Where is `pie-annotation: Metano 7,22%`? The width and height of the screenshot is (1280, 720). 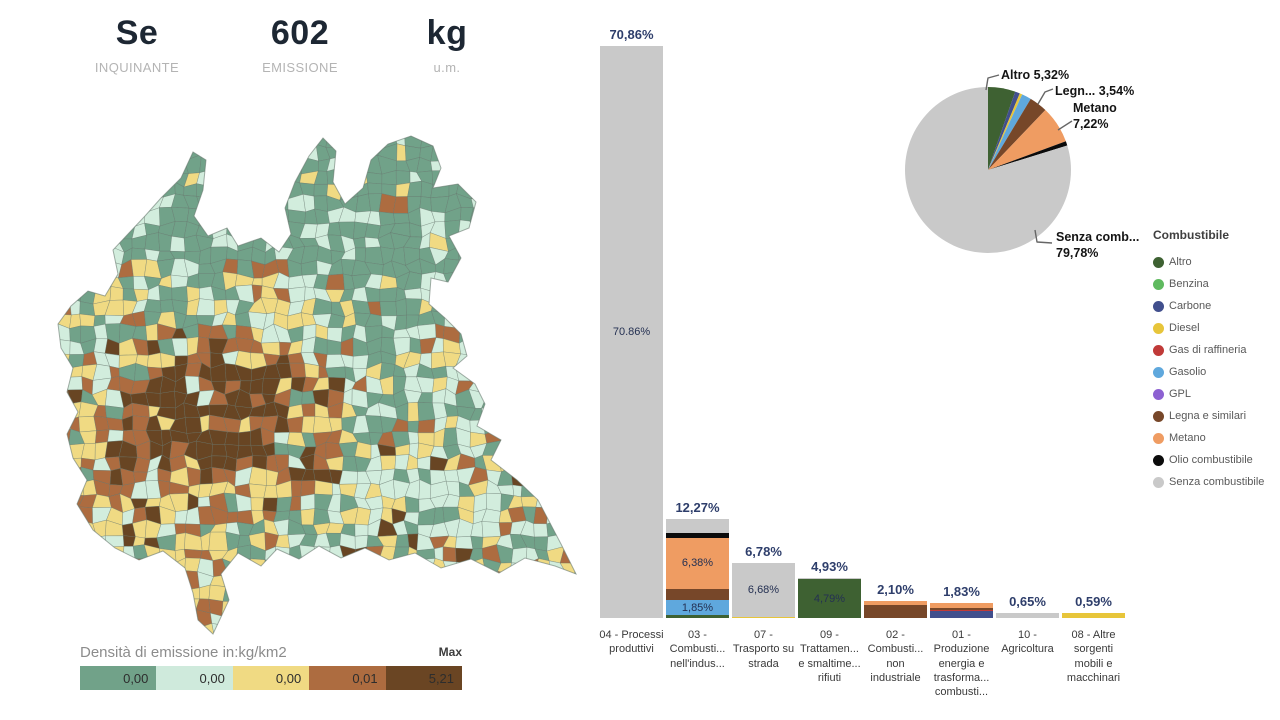
pie-annotation: Metano 7,22% is located at coordinates (1095, 116).